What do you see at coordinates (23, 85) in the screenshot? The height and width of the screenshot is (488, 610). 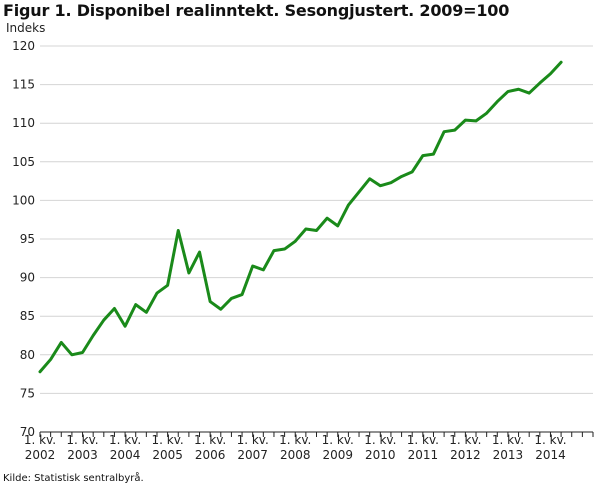 I see `y-tick-label: 115` at bounding box center [23, 85].